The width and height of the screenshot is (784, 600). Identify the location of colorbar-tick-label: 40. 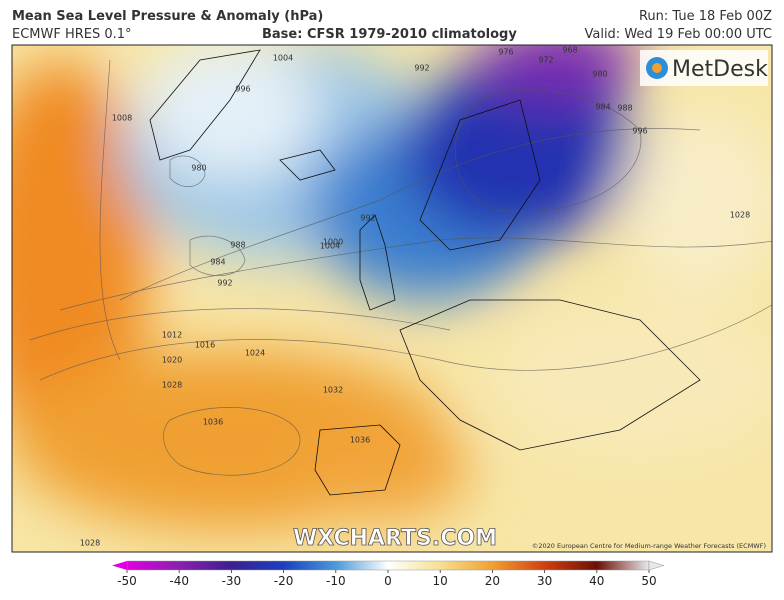
(596, 581).